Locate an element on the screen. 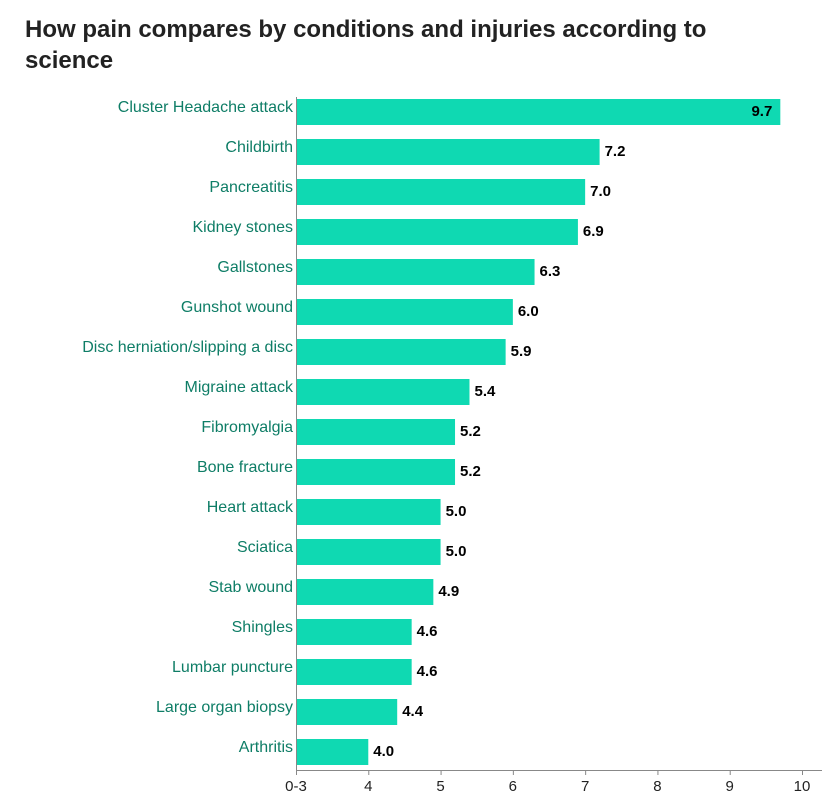 The width and height of the screenshot is (836, 797). category-label: Arthritis is located at coordinates (266, 747).